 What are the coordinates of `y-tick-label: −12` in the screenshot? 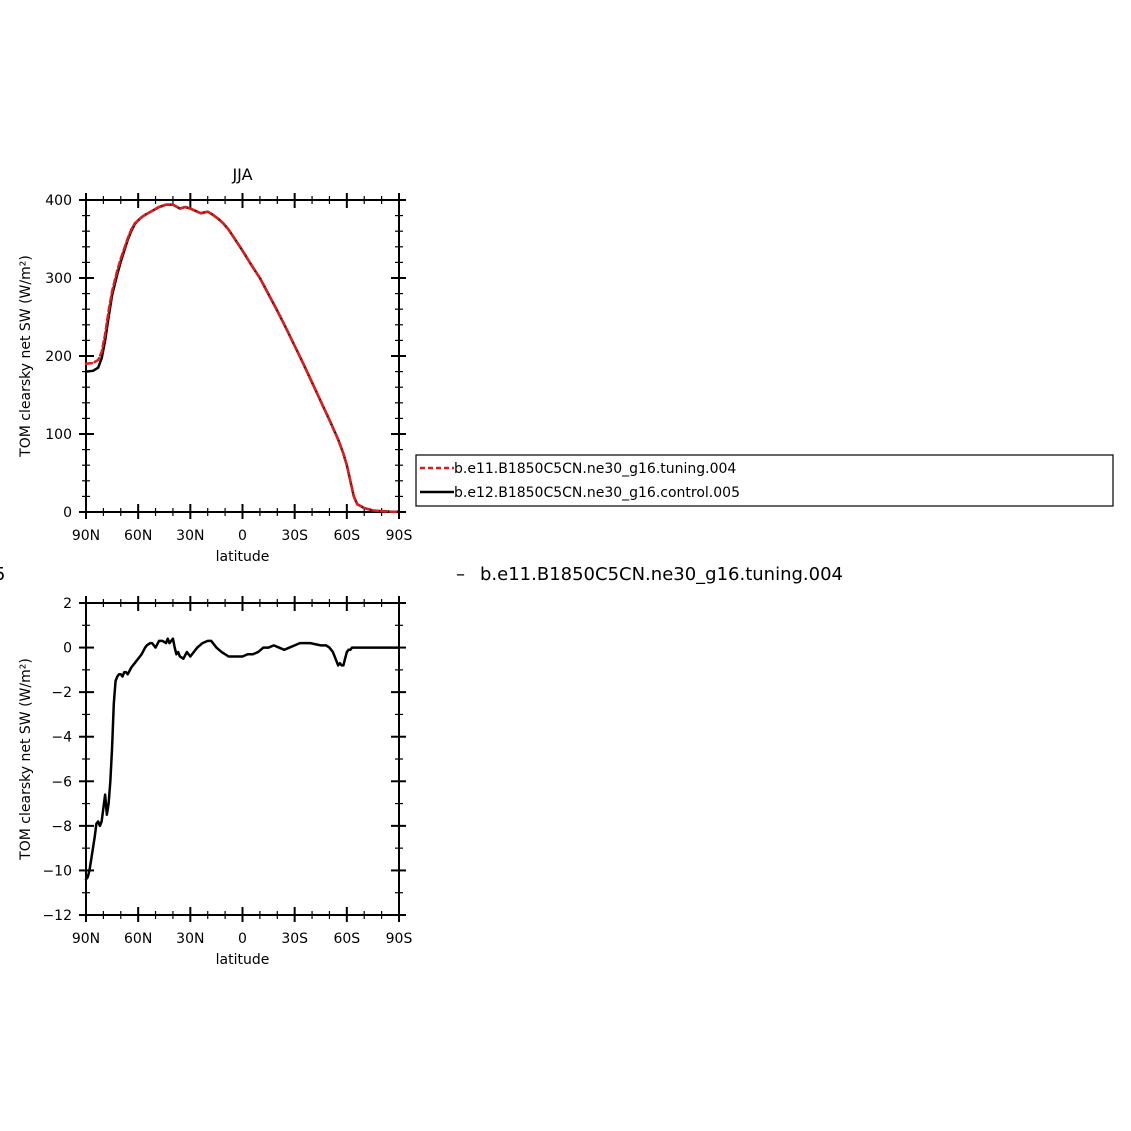 It's located at (57, 916).